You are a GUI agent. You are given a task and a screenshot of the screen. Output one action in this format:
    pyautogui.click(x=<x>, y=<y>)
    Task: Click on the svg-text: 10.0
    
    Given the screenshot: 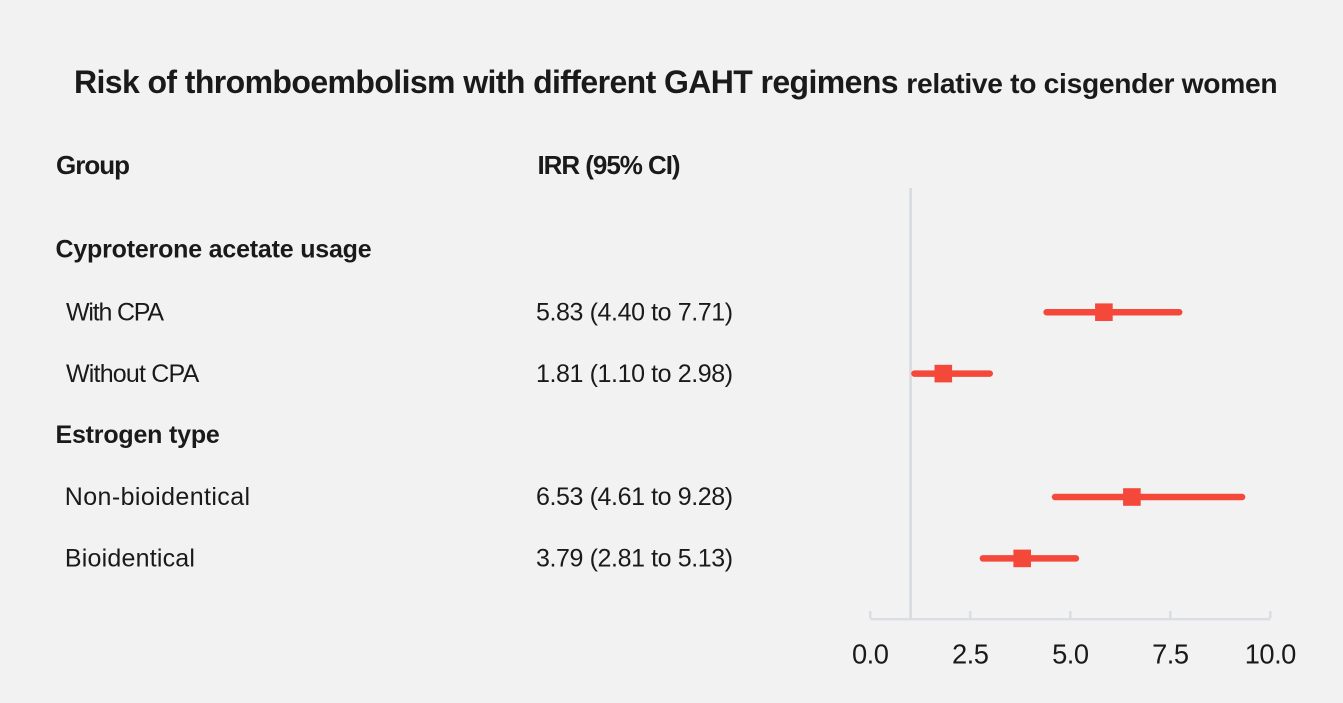 What is the action you would take?
    pyautogui.click(x=1270, y=654)
    